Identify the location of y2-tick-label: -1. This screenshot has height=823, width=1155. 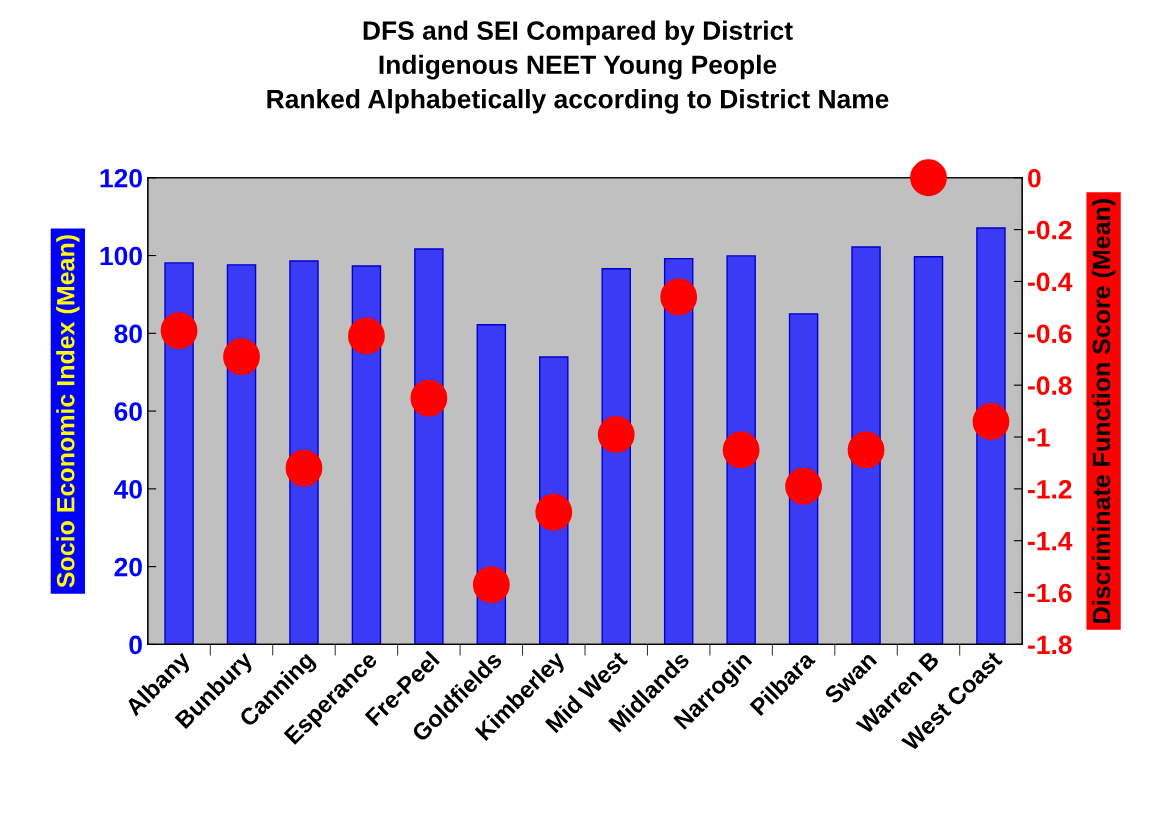
(1039, 437).